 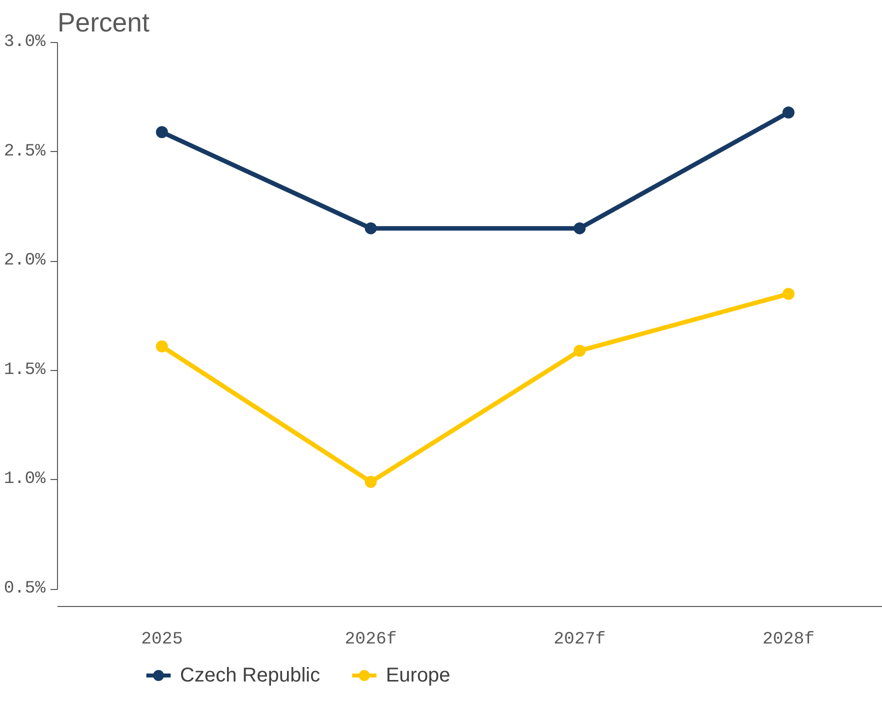 What do you see at coordinates (788, 640) in the screenshot?
I see `x-tick-label: 2028f` at bounding box center [788, 640].